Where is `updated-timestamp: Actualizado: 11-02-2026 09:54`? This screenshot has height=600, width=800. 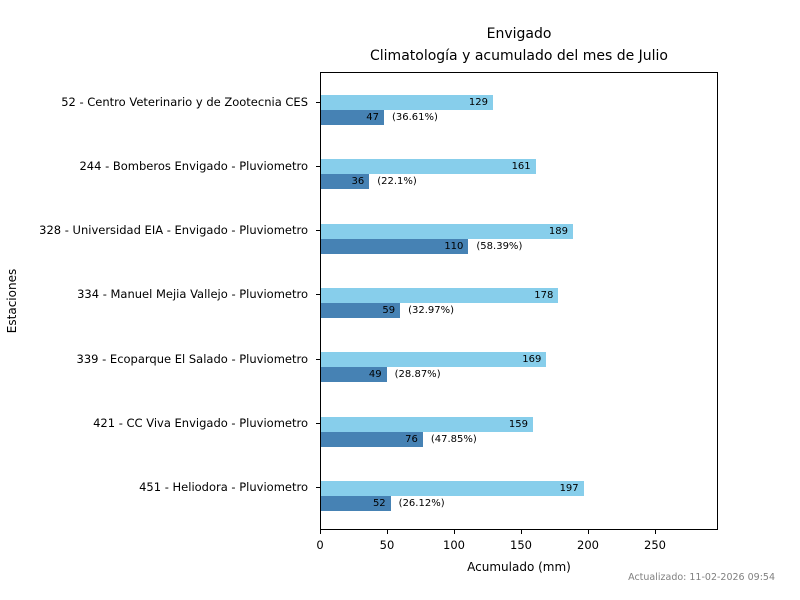 updated-timestamp: Actualizado: 11-02-2026 09:54 is located at coordinates (701, 577).